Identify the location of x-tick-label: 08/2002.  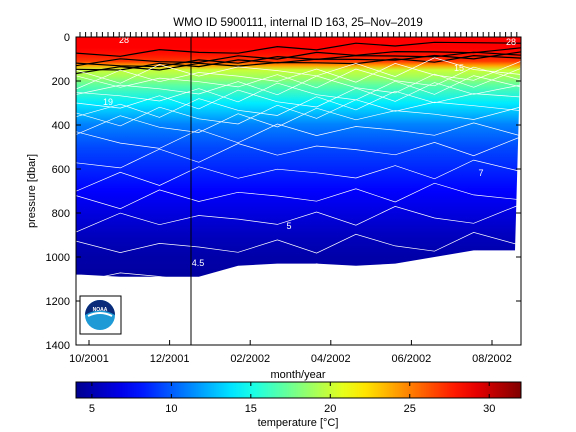
(492, 359).